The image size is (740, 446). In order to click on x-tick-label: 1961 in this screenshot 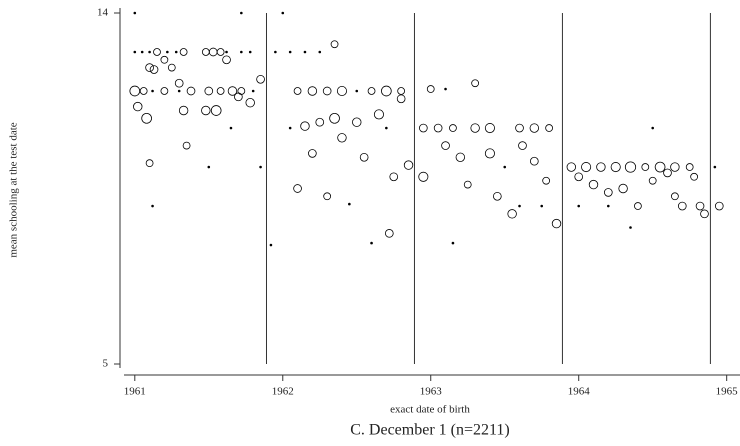, I will do `click(135, 392)`.